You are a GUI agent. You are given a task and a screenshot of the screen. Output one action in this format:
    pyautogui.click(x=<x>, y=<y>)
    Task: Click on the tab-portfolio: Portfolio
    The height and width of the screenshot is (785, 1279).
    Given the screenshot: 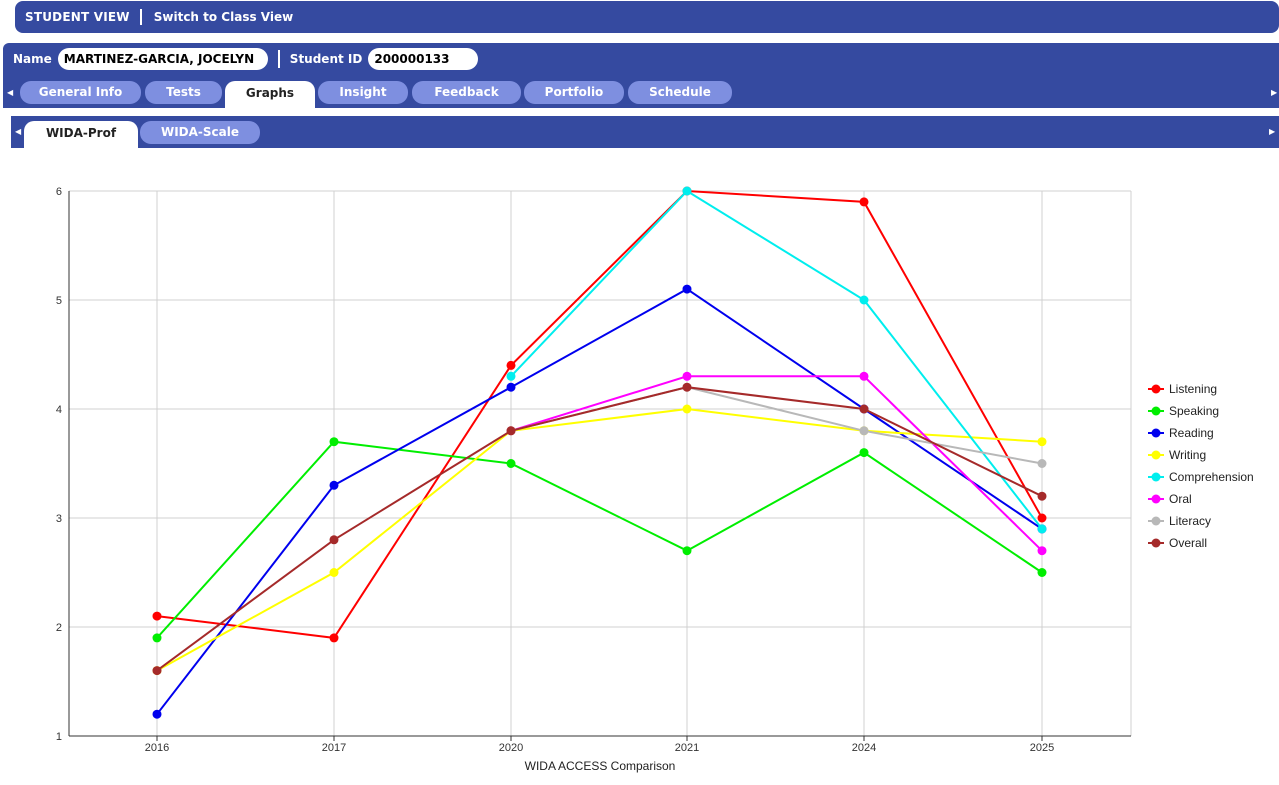 What is the action you would take?
    pyautogui.click(x=574, y=92)
    